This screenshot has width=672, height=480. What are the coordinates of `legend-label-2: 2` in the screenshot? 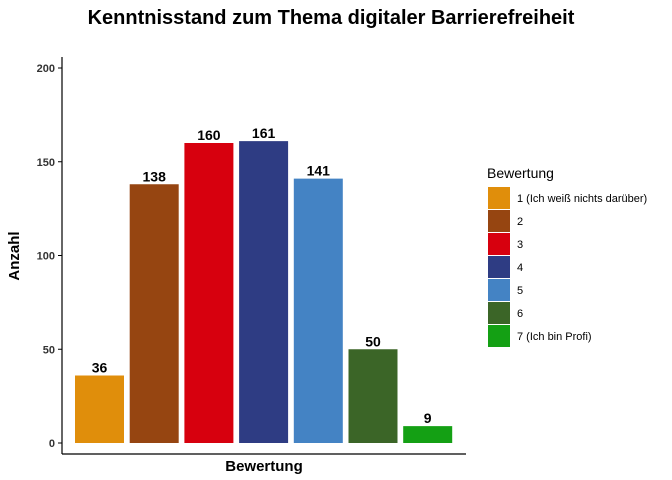 It's located at (520, 222).